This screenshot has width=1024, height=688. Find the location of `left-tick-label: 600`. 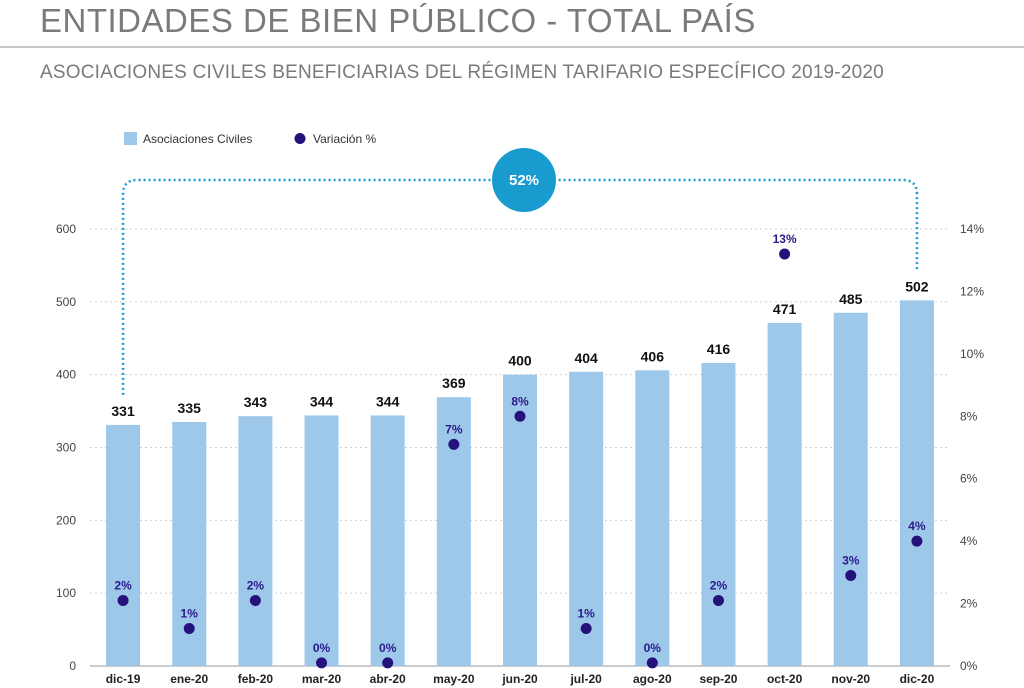

left-tick-label: 600 is located at coordinates (66, 229).